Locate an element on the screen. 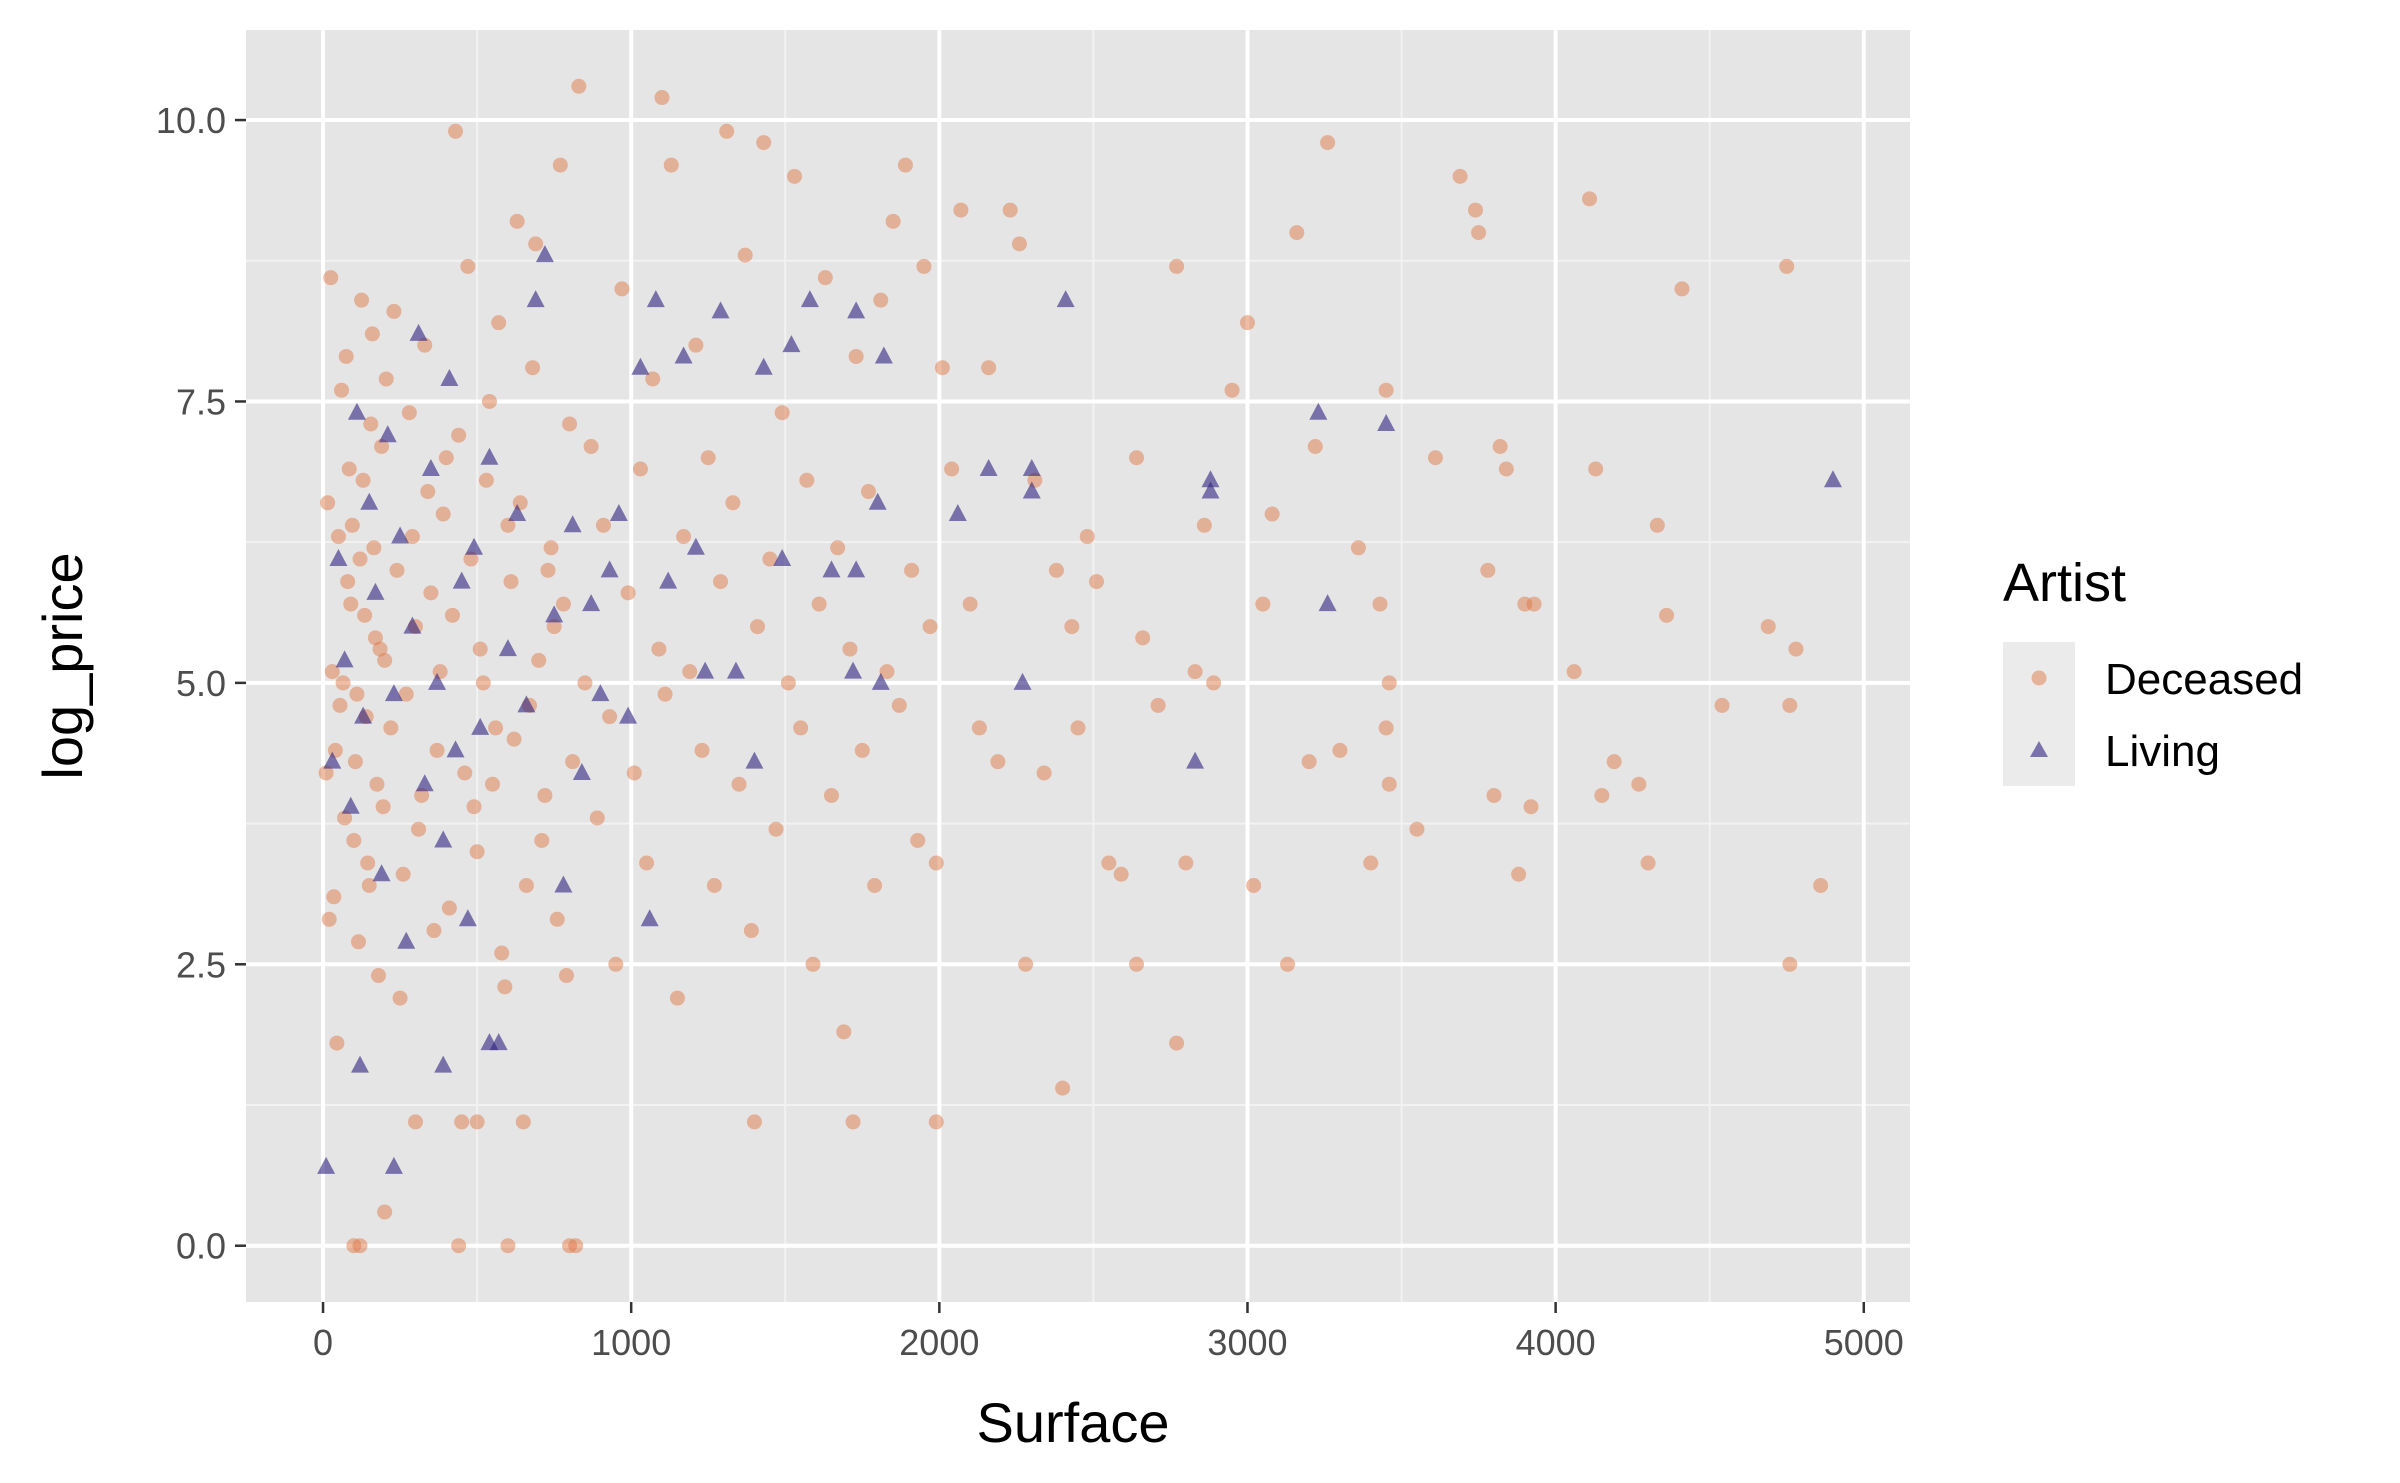 The image size is (2400, 1483). legend-key-living-marker is located at coordinates (2039, 749).